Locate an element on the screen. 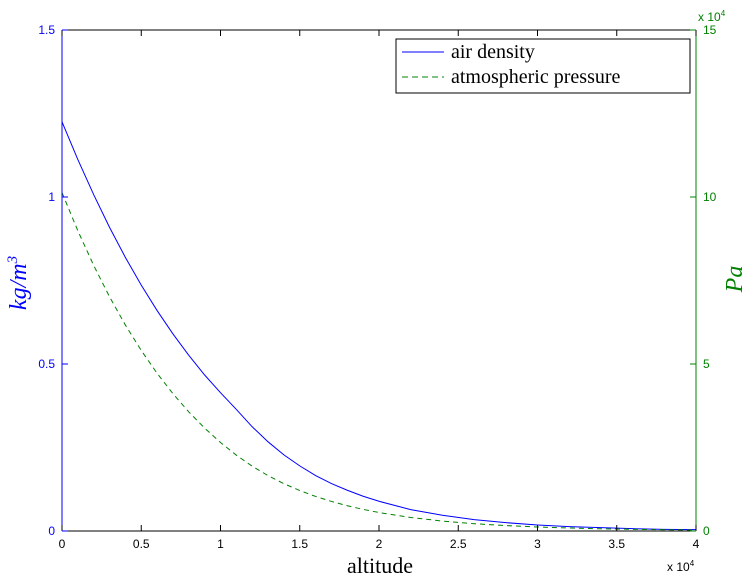 This screenshot has width=753, height=577. x-tick-label: 4 is located at coordinates (696, 544).